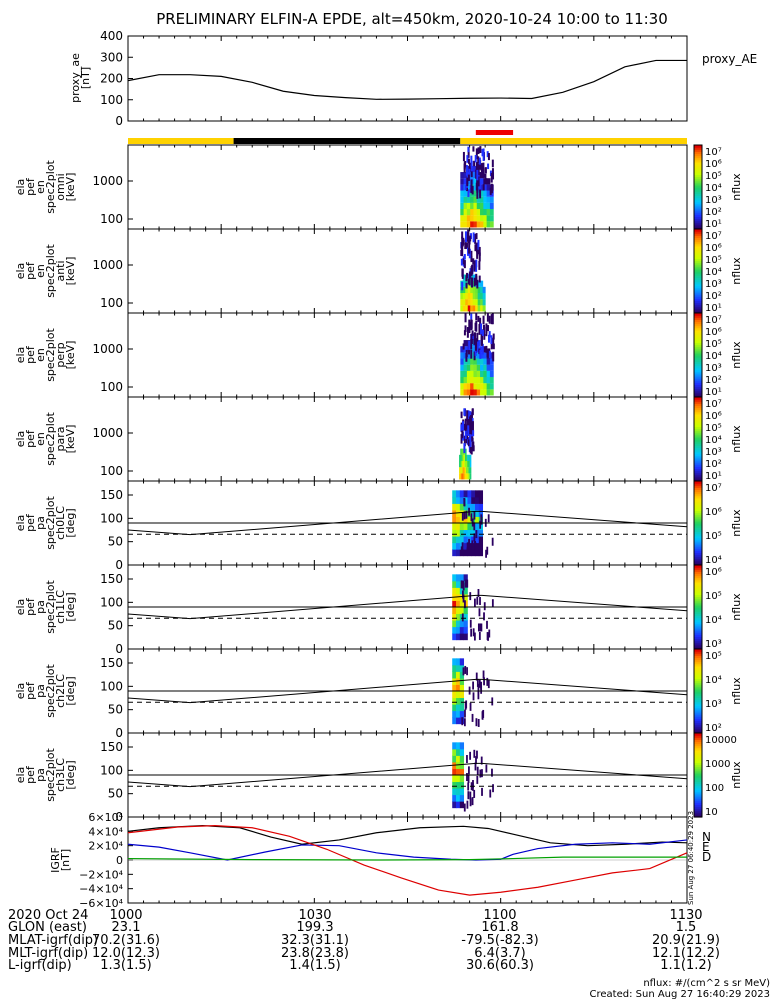 This screenshot has height=1000, width=775. I want to click on pa-panel-2-ytick: 0, so click(119, 649).